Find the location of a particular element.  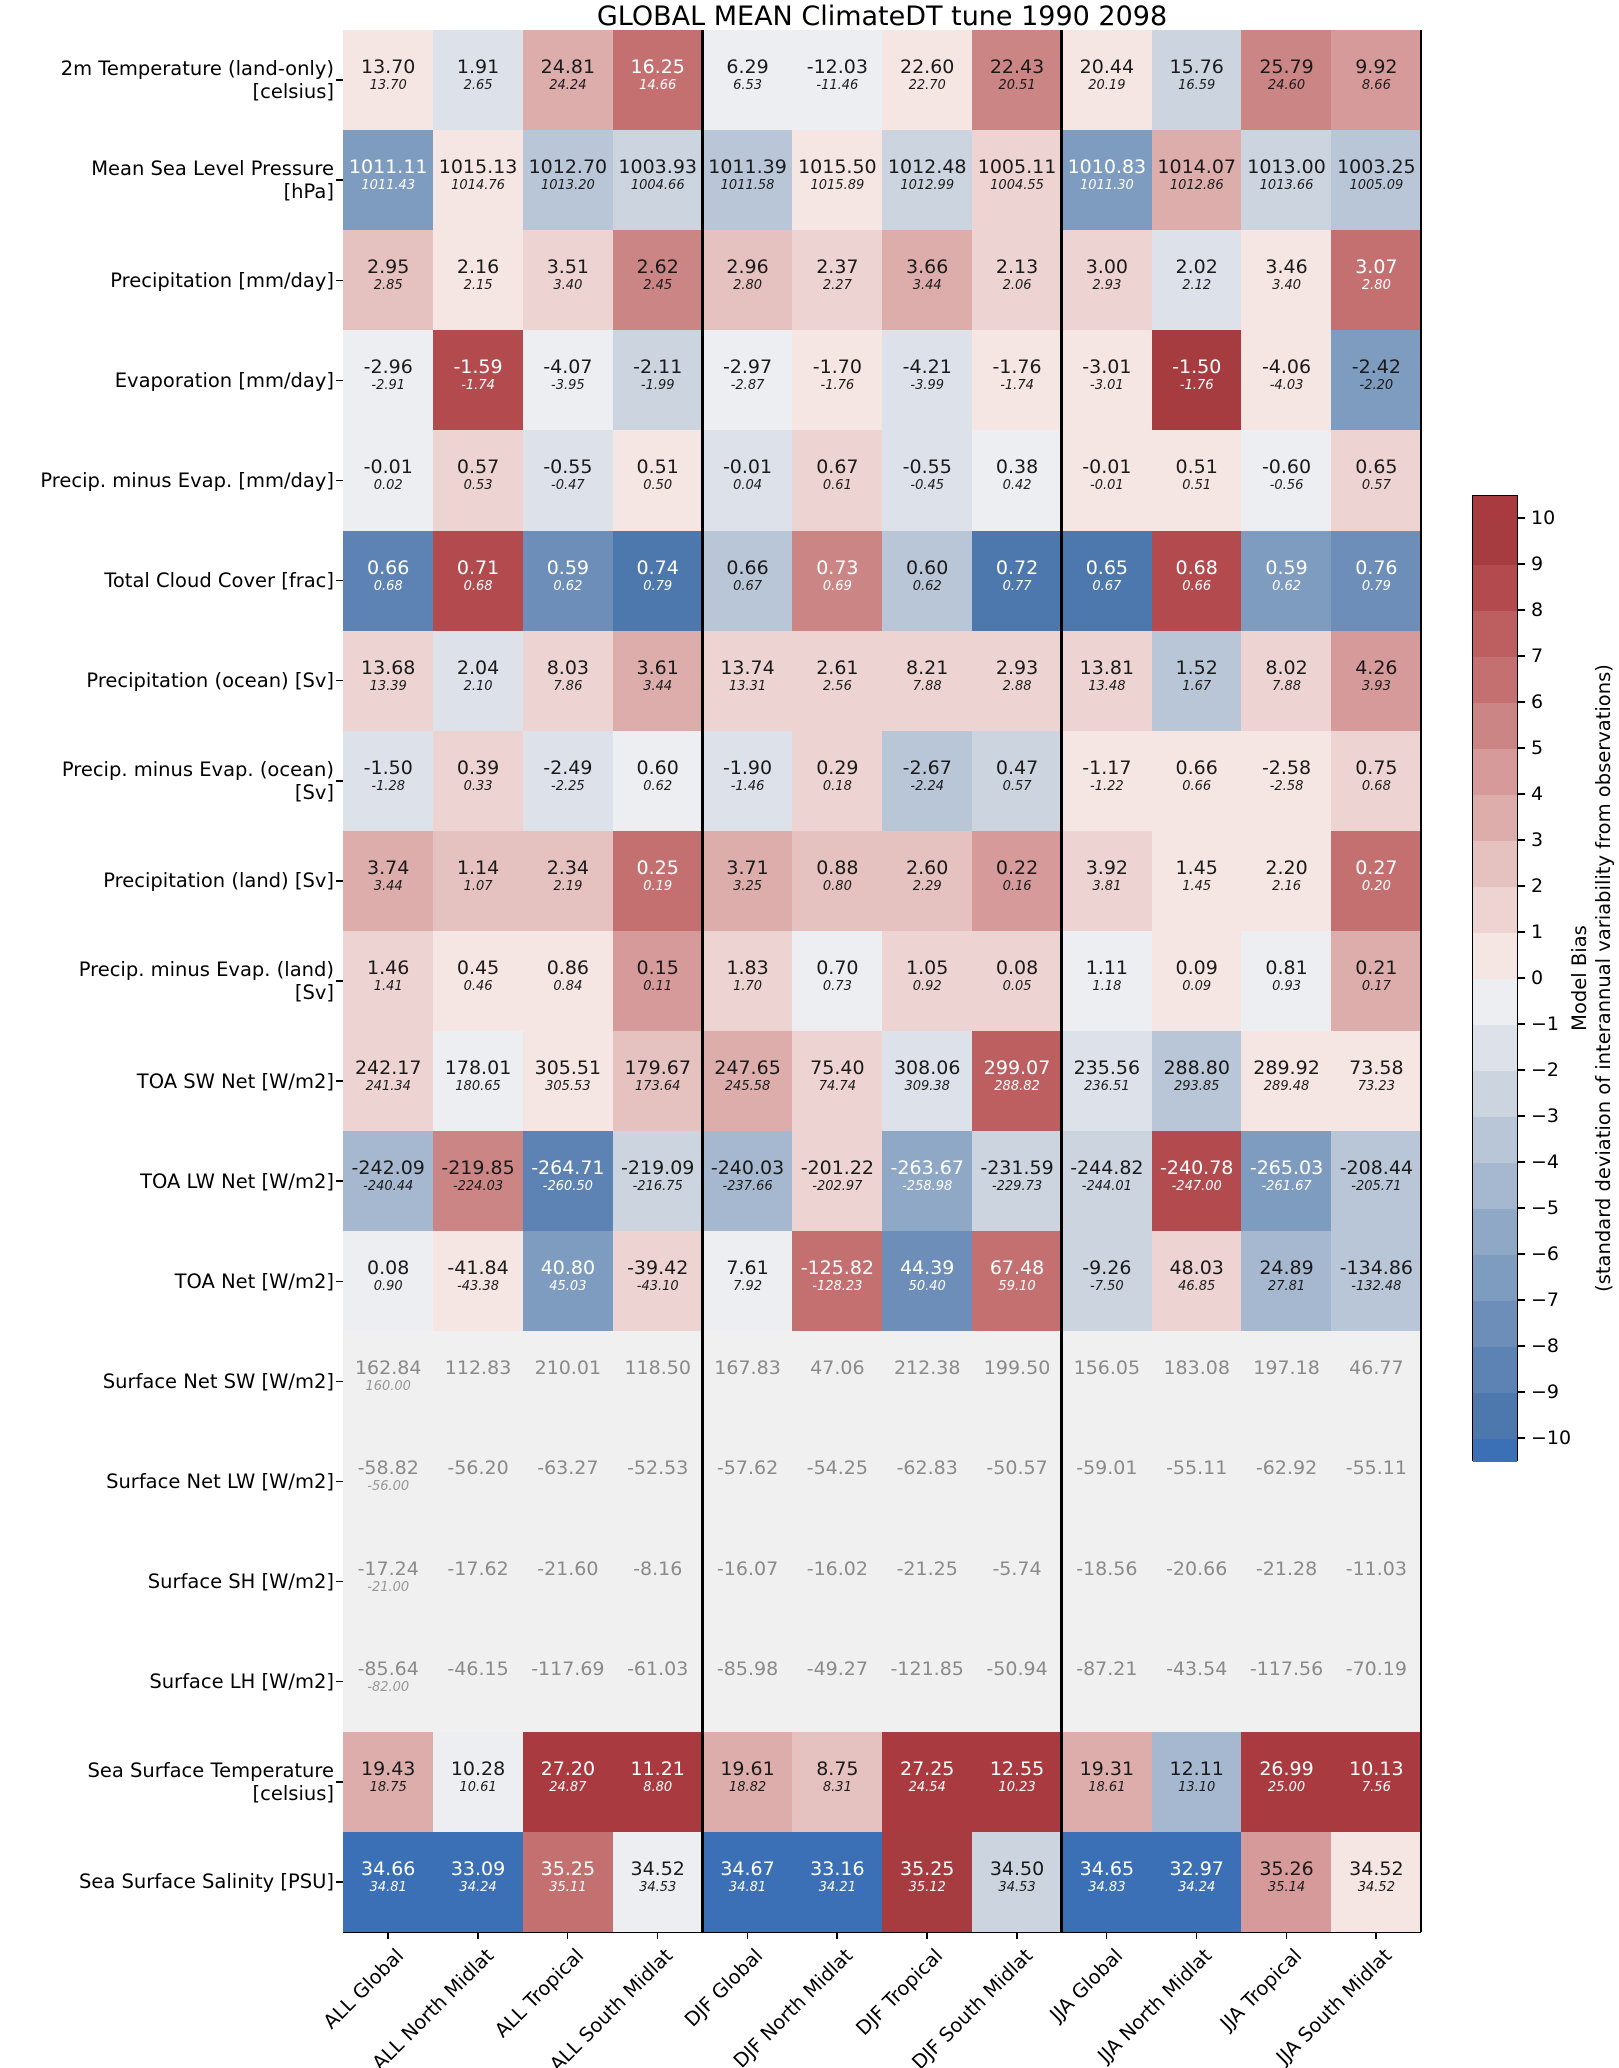

cell-obs-value: 0.20 is located at coordinates (1376, 886).